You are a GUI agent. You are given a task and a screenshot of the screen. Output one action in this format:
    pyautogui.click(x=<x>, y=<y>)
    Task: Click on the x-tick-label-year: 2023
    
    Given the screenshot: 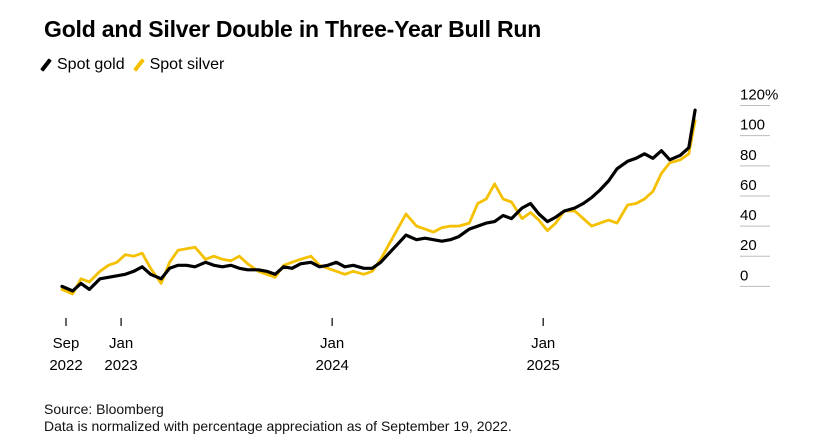 What is the action you would take?
    pyautogui.click(x=120, y=365)
    